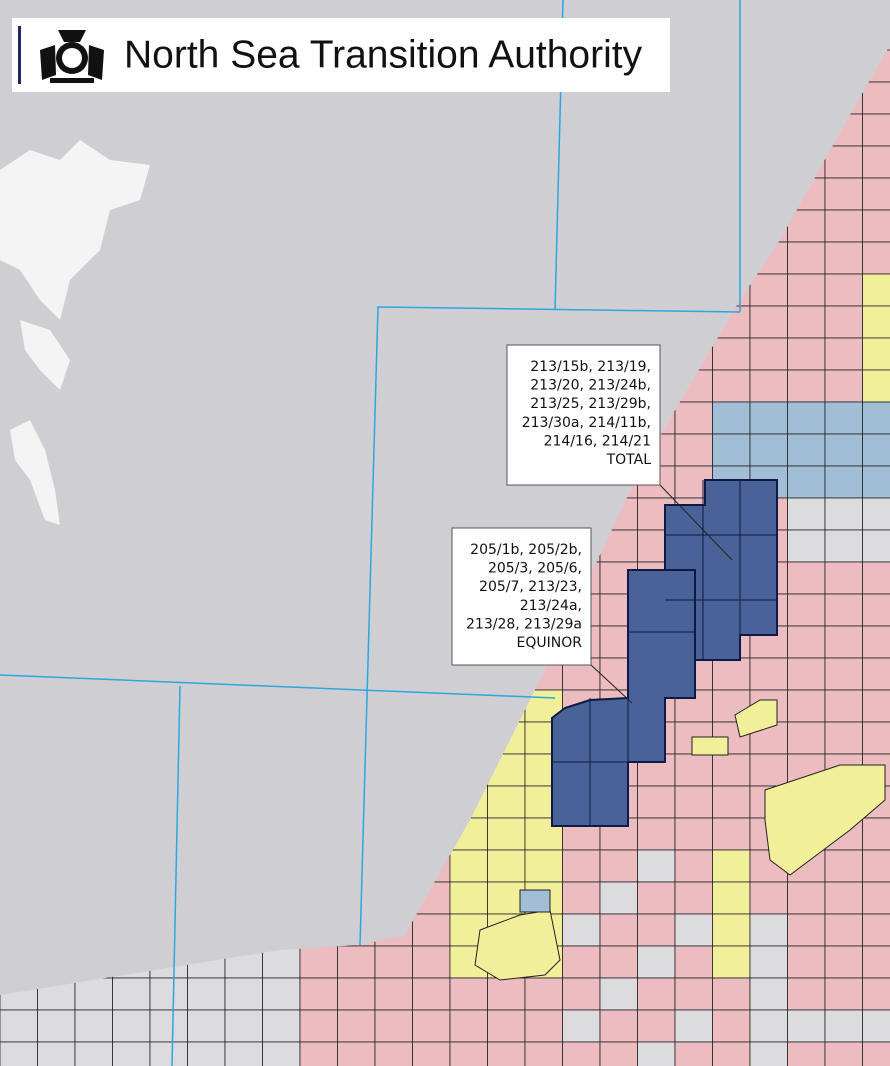 Image resolution: width=890 pixels, height=1066 pixels. I want to click on callout-line: 213/15b, 213/19,, so click(590, 367).